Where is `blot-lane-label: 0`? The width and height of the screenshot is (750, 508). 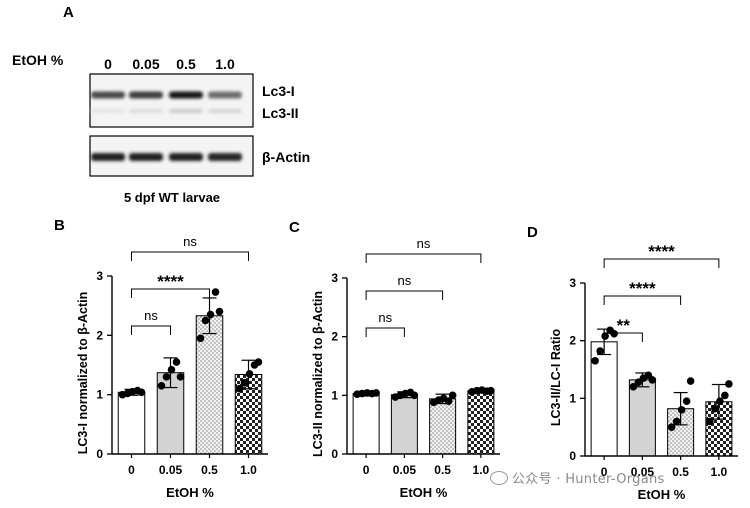 blot-lane-label: 0 is located at coordinates (108, 64).